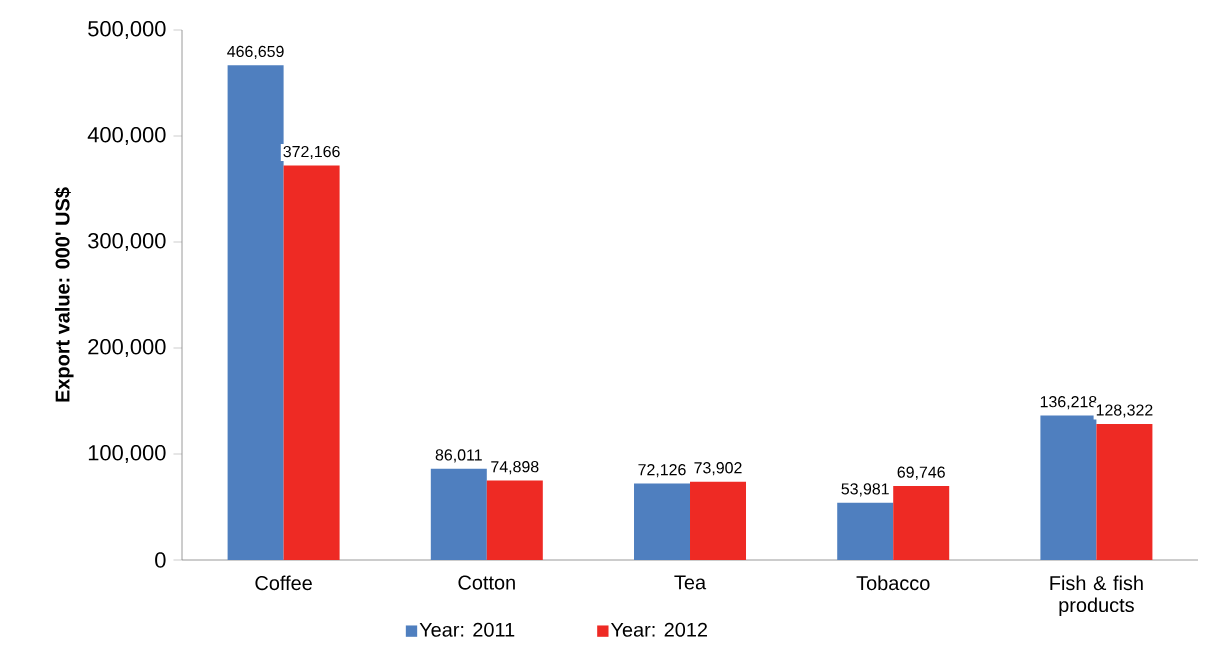 This screenshot has width=1215, height=647. What do you see at coordinates (255, 52) in the screenshot?
I see `data-label: 466,659` at bounding box center [255, 52].